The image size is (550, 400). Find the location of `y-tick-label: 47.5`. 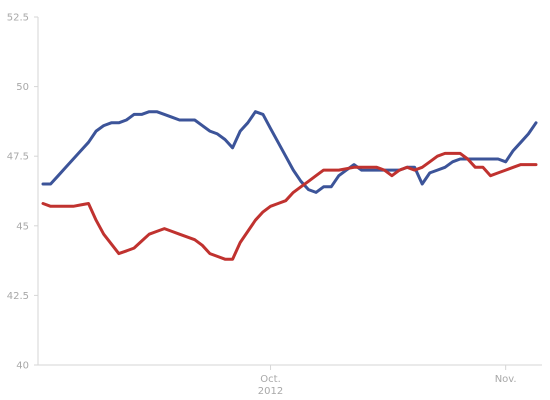

y-tick-label: 47.5 is located at coordinates (18, 157).